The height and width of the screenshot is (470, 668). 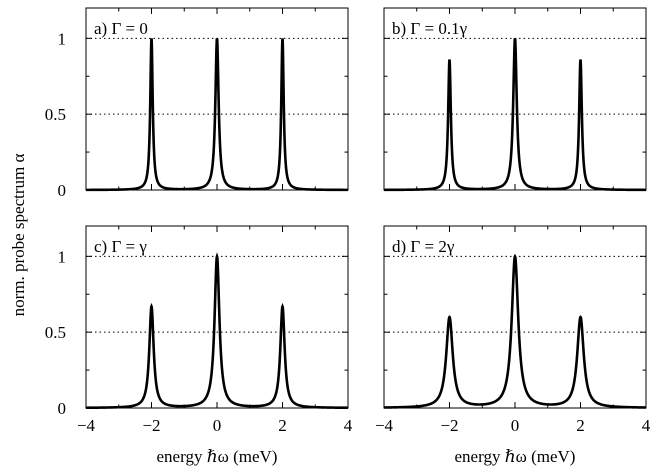 What do you see at coordinates (430, 28) in the screenshot?
I see `panel-label: b) Γ = 0.1γ` at bounding box center [430, 28].